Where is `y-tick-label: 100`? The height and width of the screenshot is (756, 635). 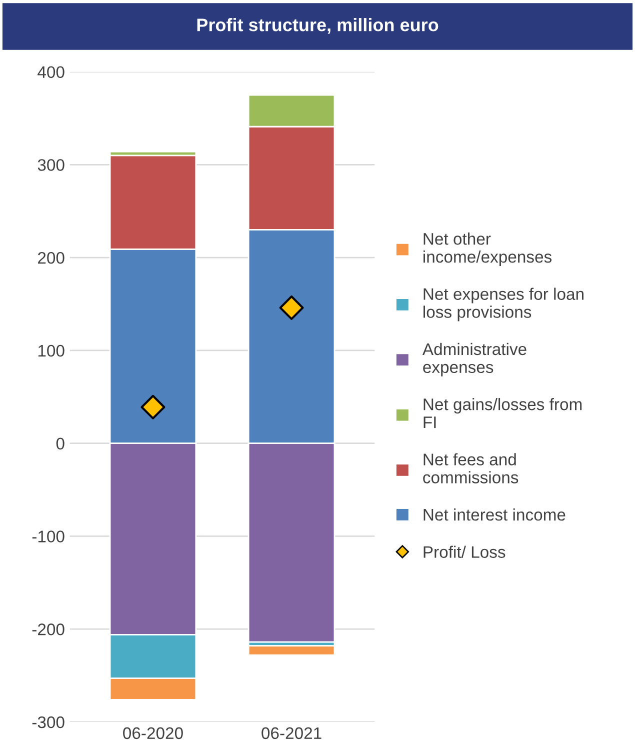
y-tick-label: 100 is located at coordinates (51, 350).